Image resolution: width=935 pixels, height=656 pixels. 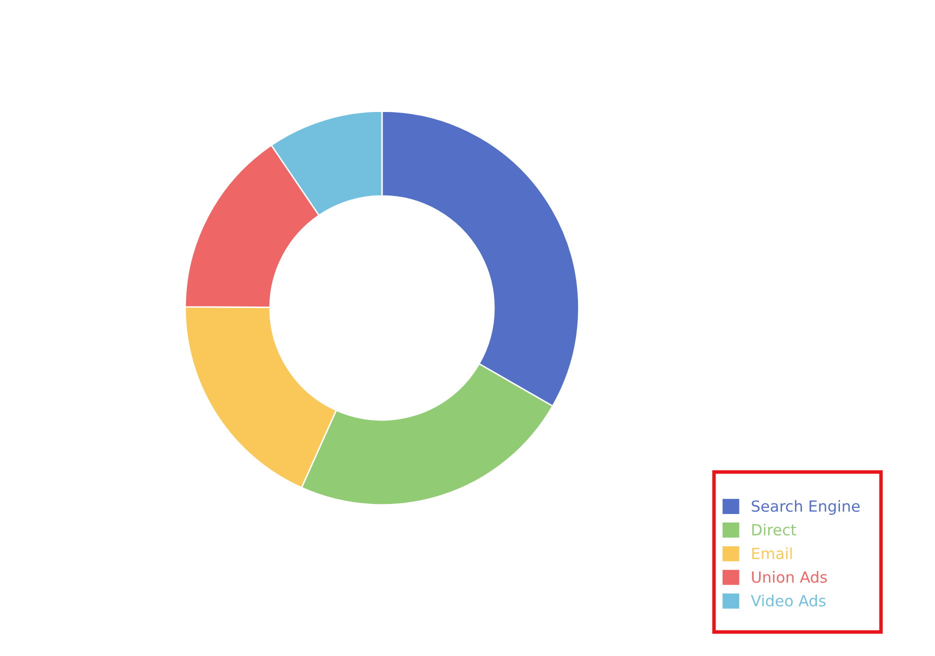 I want to click on legend-label: Direct, so click(x=774, y=530).